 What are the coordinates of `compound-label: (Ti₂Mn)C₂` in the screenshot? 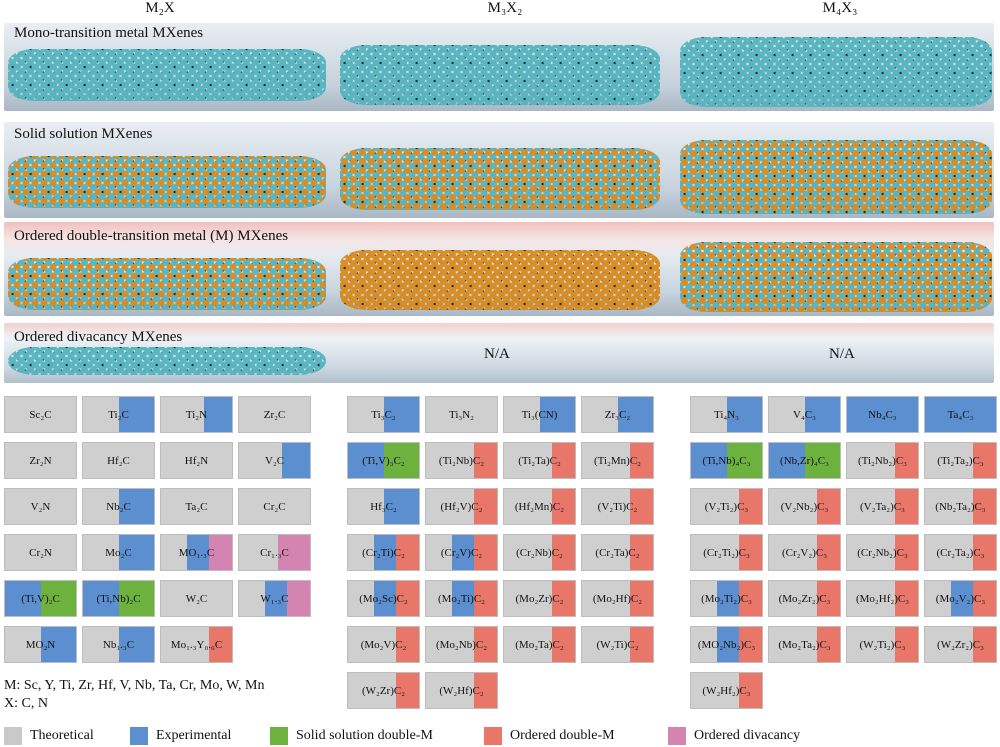 It's located at (617, 460).